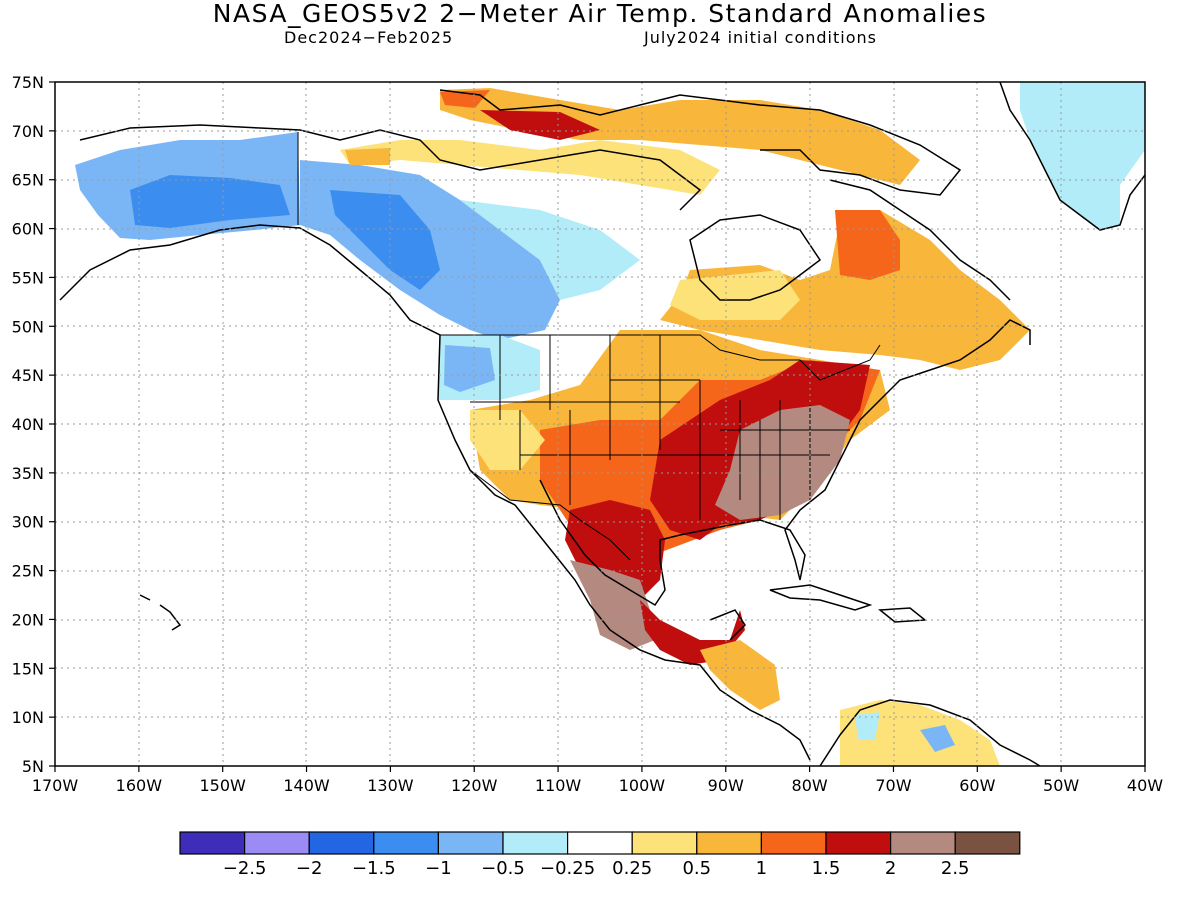 The width and height of the screenshot is (1200, 900). I want to click on colorbar-label: 0.25, so click(632, 868).